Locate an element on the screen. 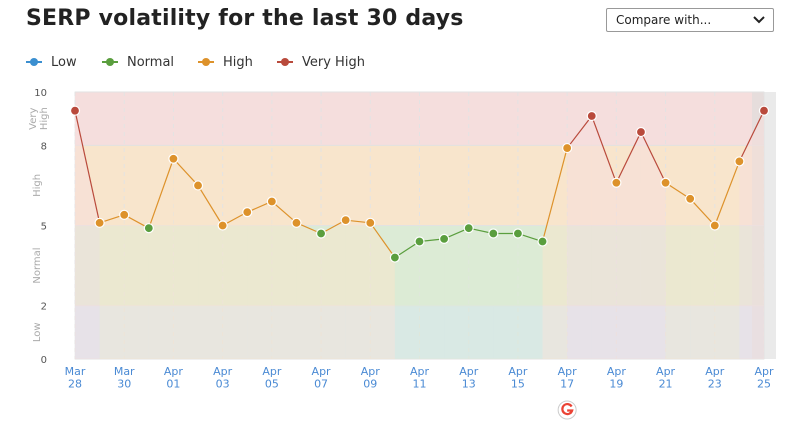 The image size is (808, 431). x-tick-label: Apr 23 is located at coordinates (715, 378).